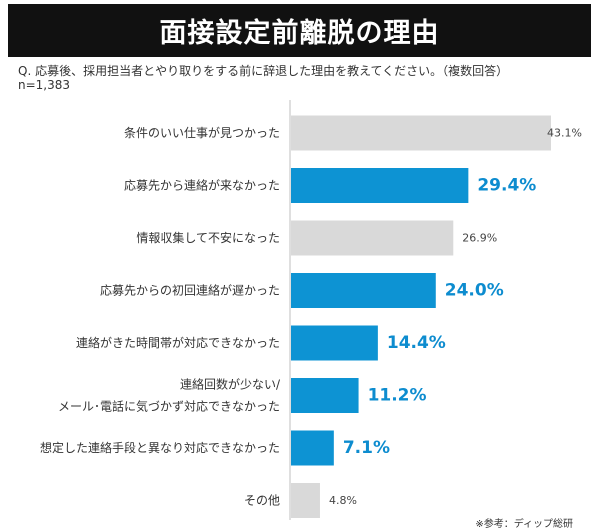  Describe the element at coordinates (366, 448) in the screenshot. I see `value-label-6: 7.1%` at that location.